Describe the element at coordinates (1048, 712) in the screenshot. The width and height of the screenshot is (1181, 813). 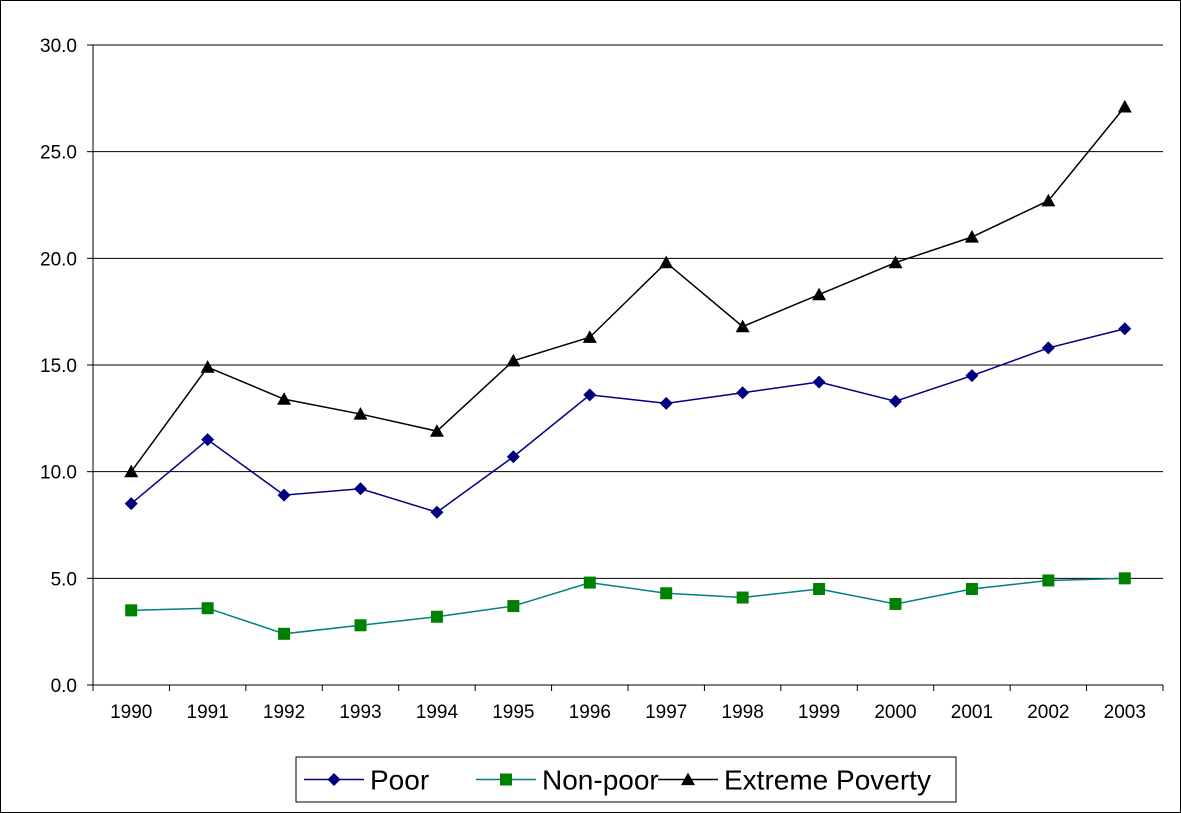
I see `x-tick-label: 2002` at that location.